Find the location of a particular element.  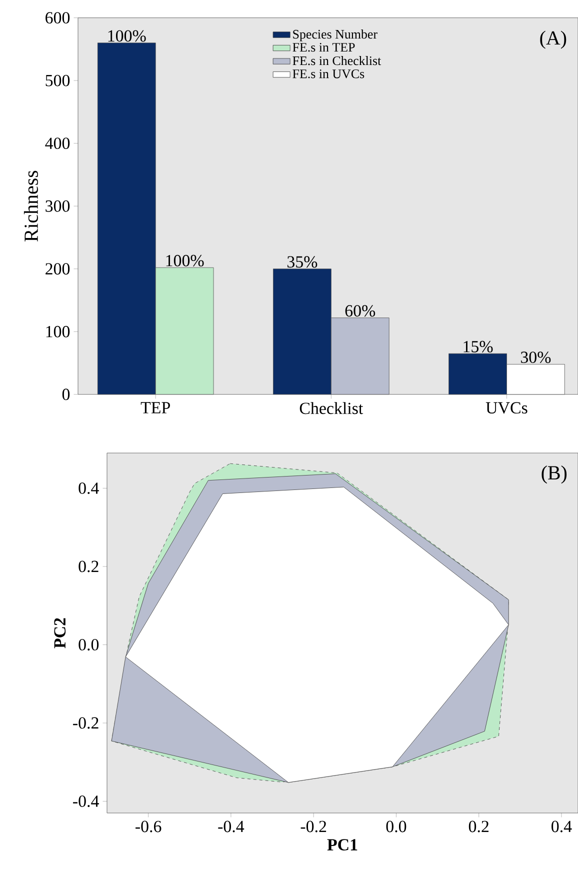

x-tick-label: Checklist is located at coordinates (332, 408).